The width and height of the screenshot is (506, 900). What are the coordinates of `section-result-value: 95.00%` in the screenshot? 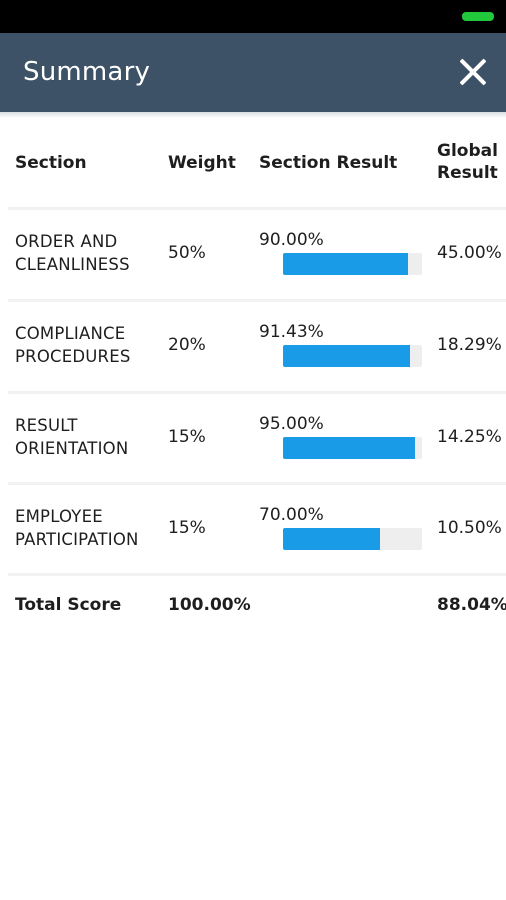 It's located at (291, 424).